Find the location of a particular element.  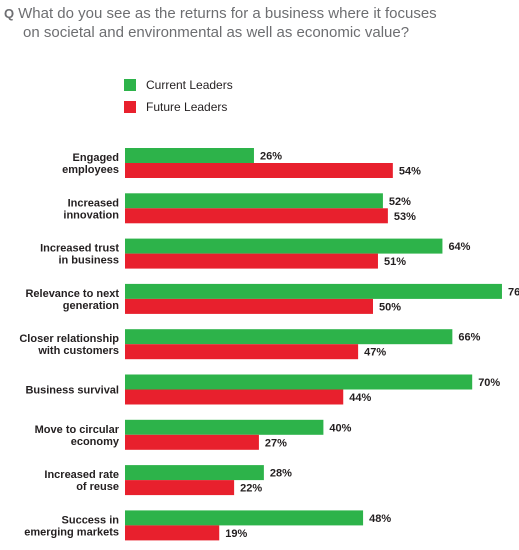

legend-label-current: Current Leaders is located at coordinates (189, 85).